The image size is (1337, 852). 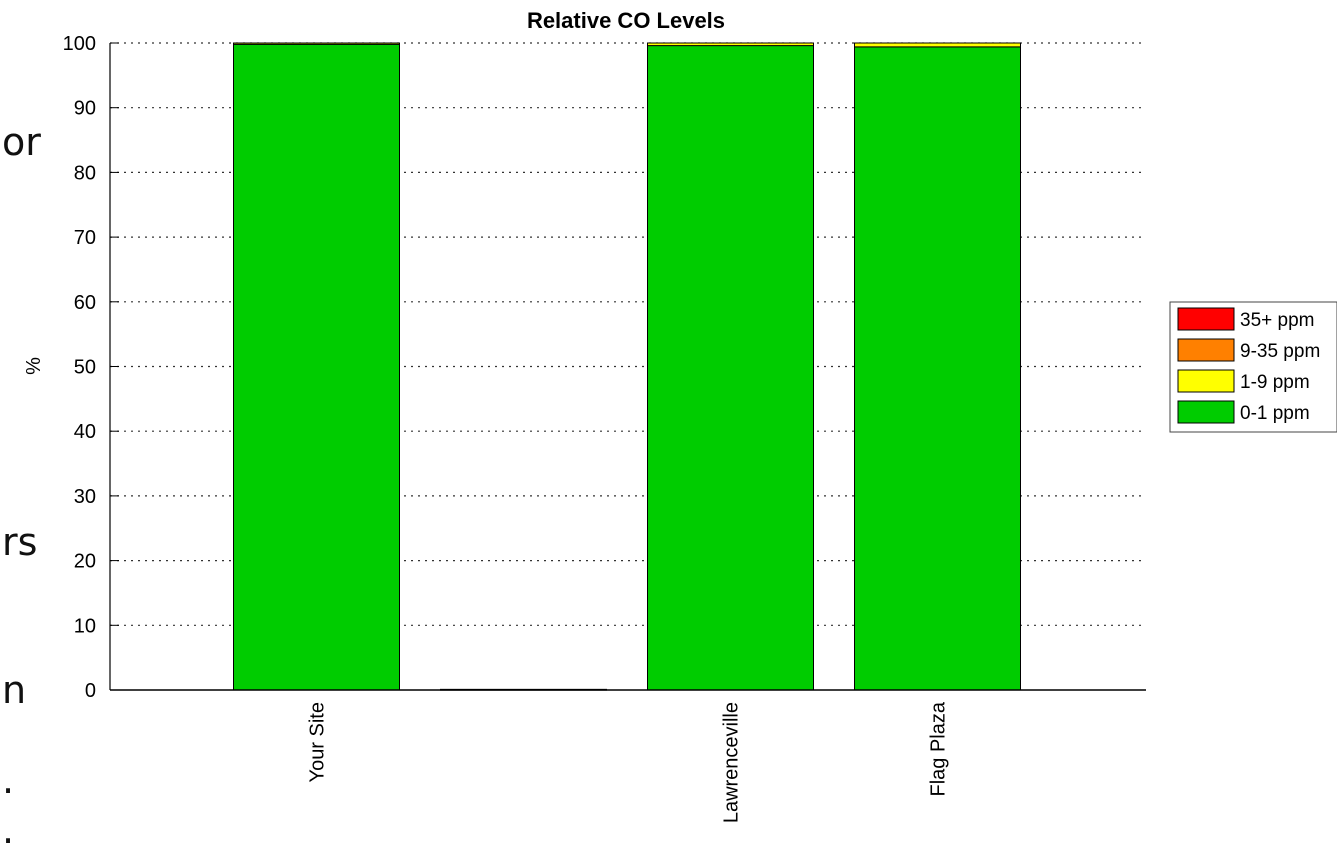 I want to click on y-tick-label: 90, so click(x=85, y=109).